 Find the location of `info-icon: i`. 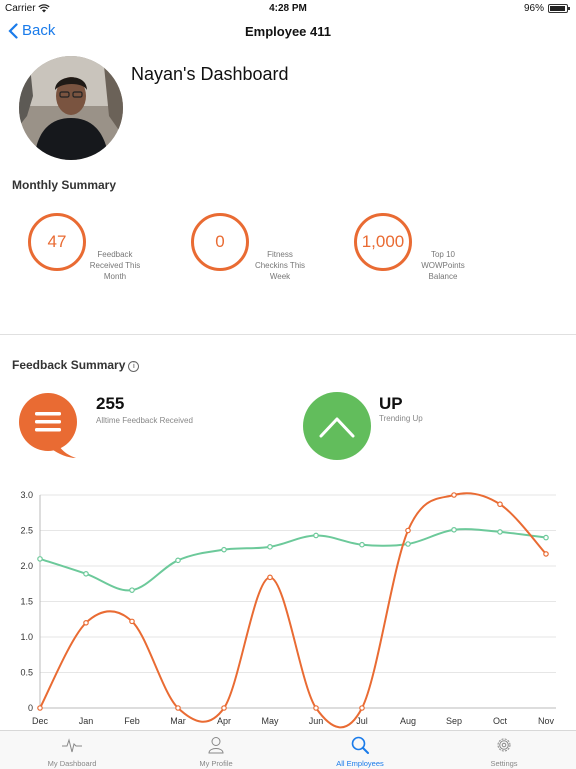

info-icon: i is located at coordinates (134, 366).